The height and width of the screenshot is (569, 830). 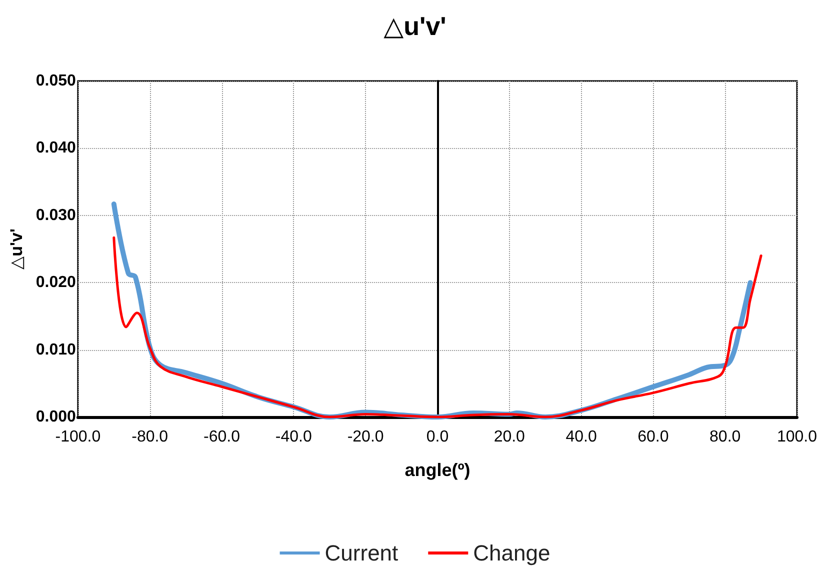 I want to click on y-tick-label: 0.030, so click(x=56, y=215).